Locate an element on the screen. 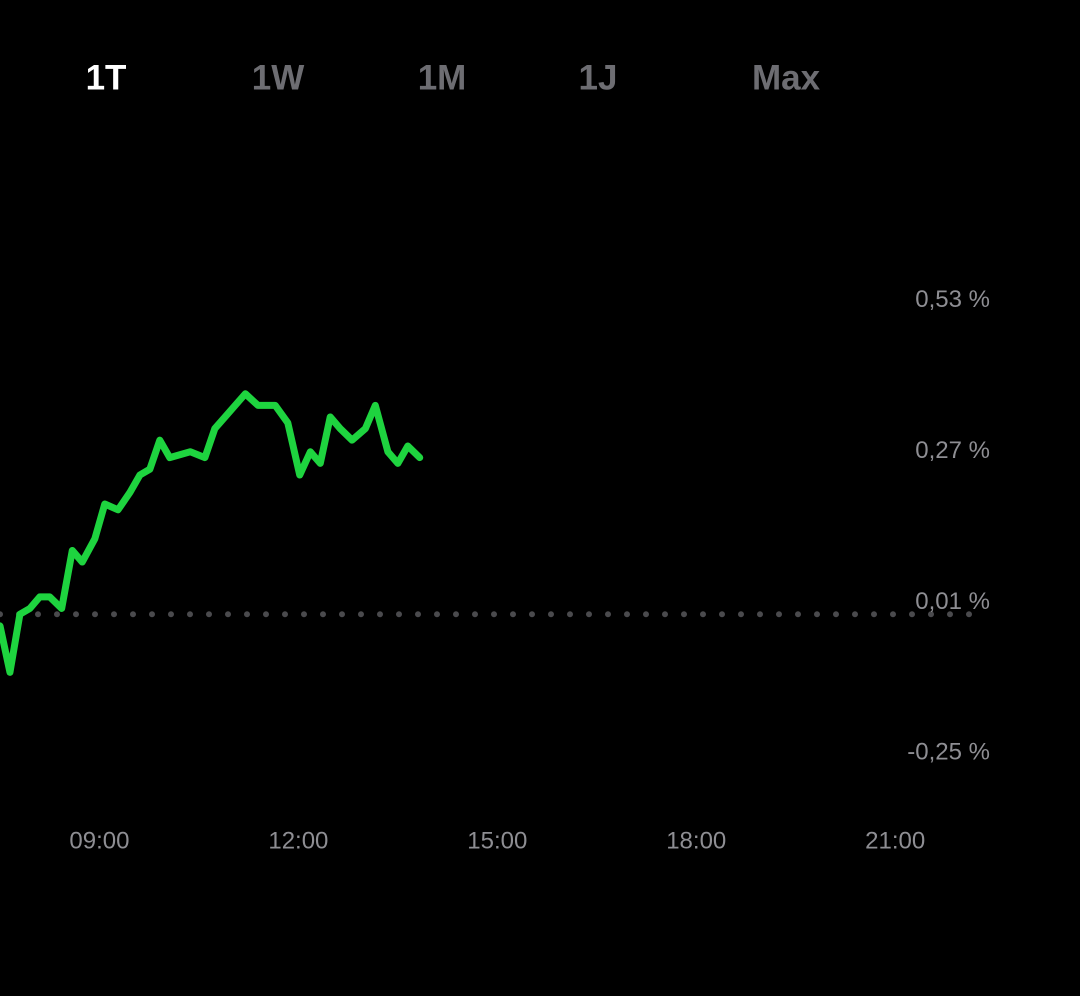  x-tick-label: 21:00 is located at coordinates (895, 840).